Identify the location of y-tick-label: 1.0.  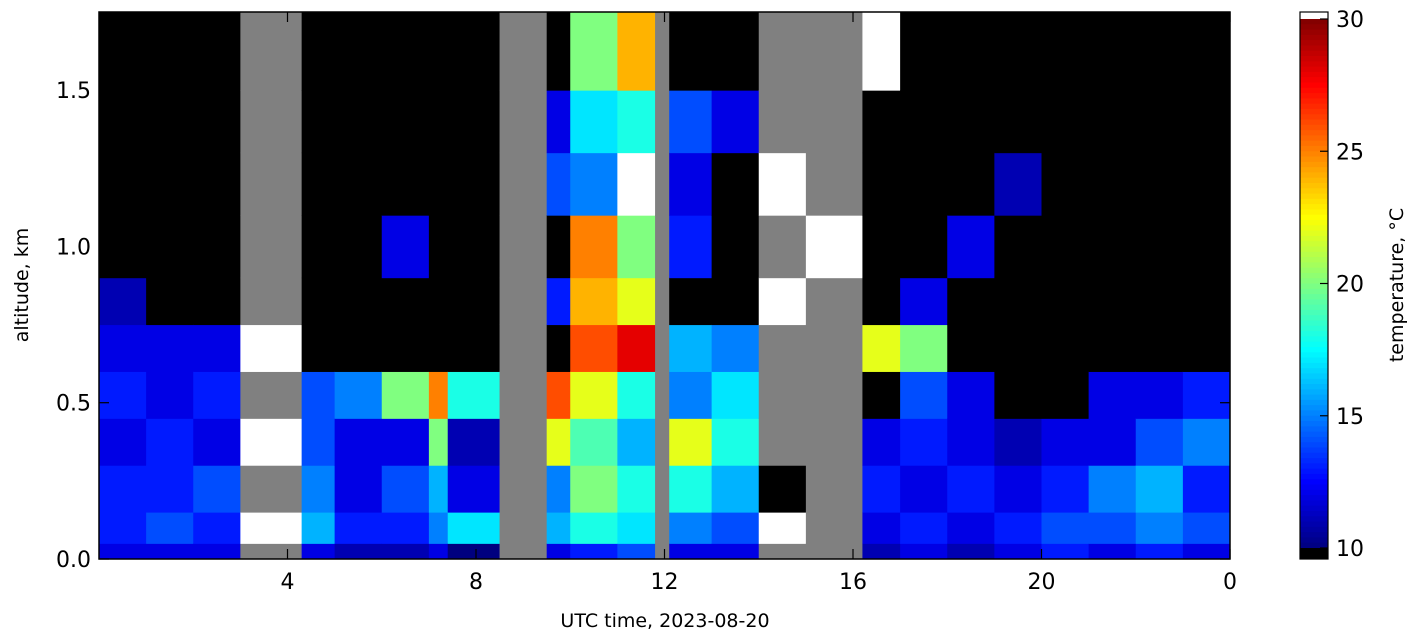
(73, 247).